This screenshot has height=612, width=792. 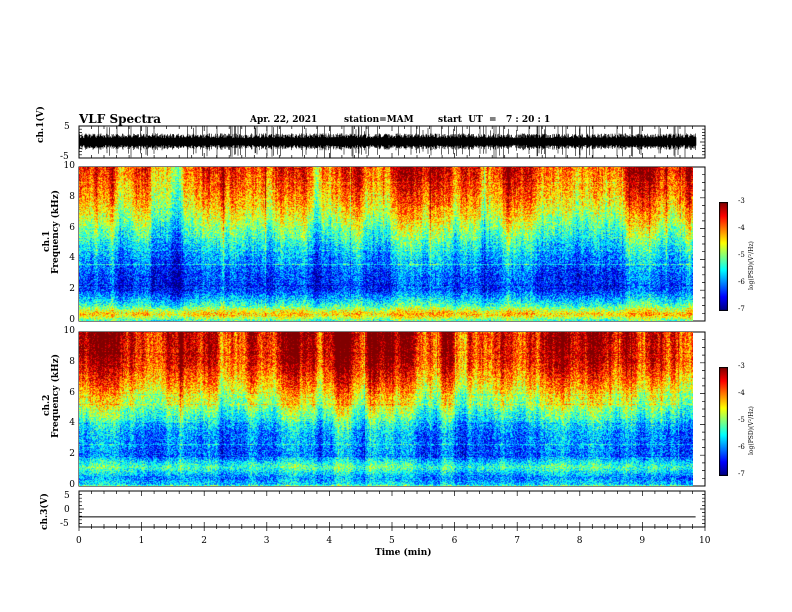 What do you see at coordinates (392, 509) in the screenshot?
I see `panel-frame` at bounding box center [392, 509].